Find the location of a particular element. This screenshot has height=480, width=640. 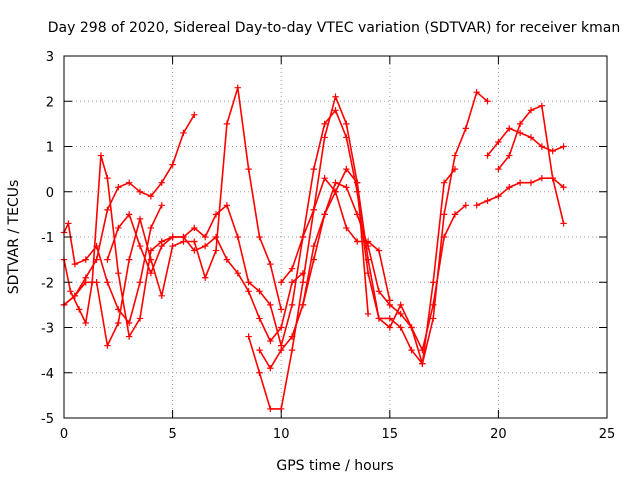

y-axis-label: SDTVAR / TECUs is located at coordinates (14, 237).